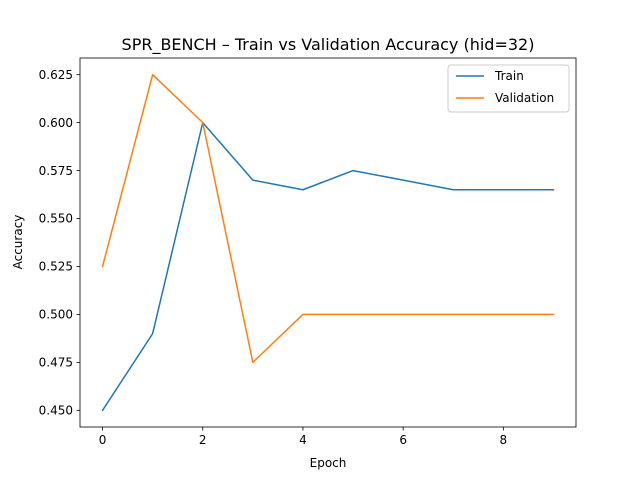 This screenshot has height=480, width=640. I want to click on legend-label-train: Train, so click(509, 76).